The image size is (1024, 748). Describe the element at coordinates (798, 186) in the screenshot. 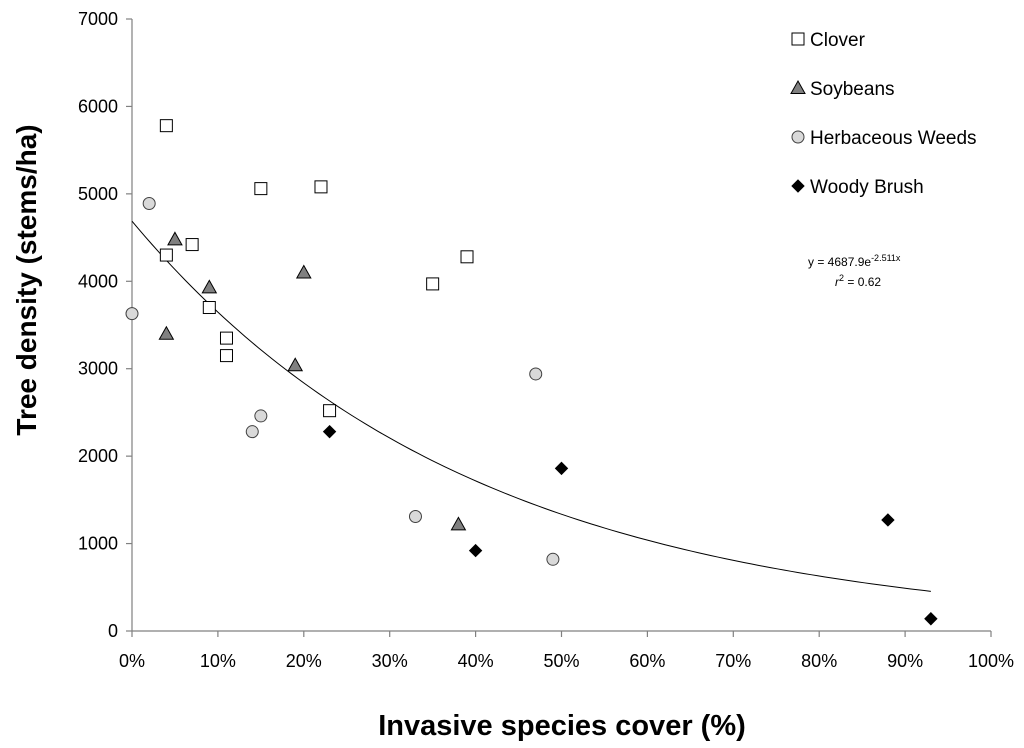

I see `legend-diamond-marker` at that location.